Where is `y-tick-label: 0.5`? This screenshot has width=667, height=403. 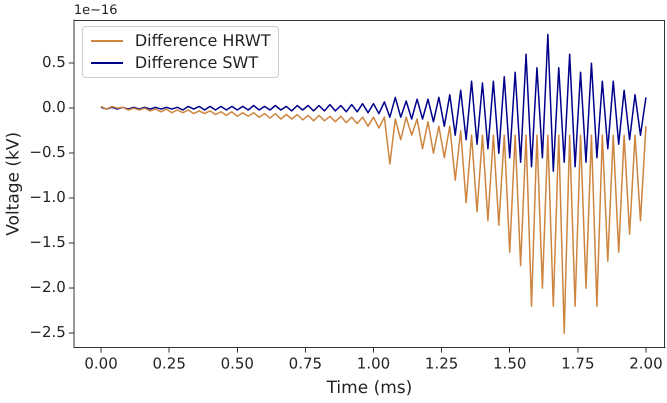 y-tick-label: 0.5 is located at coordinates (54, 62).